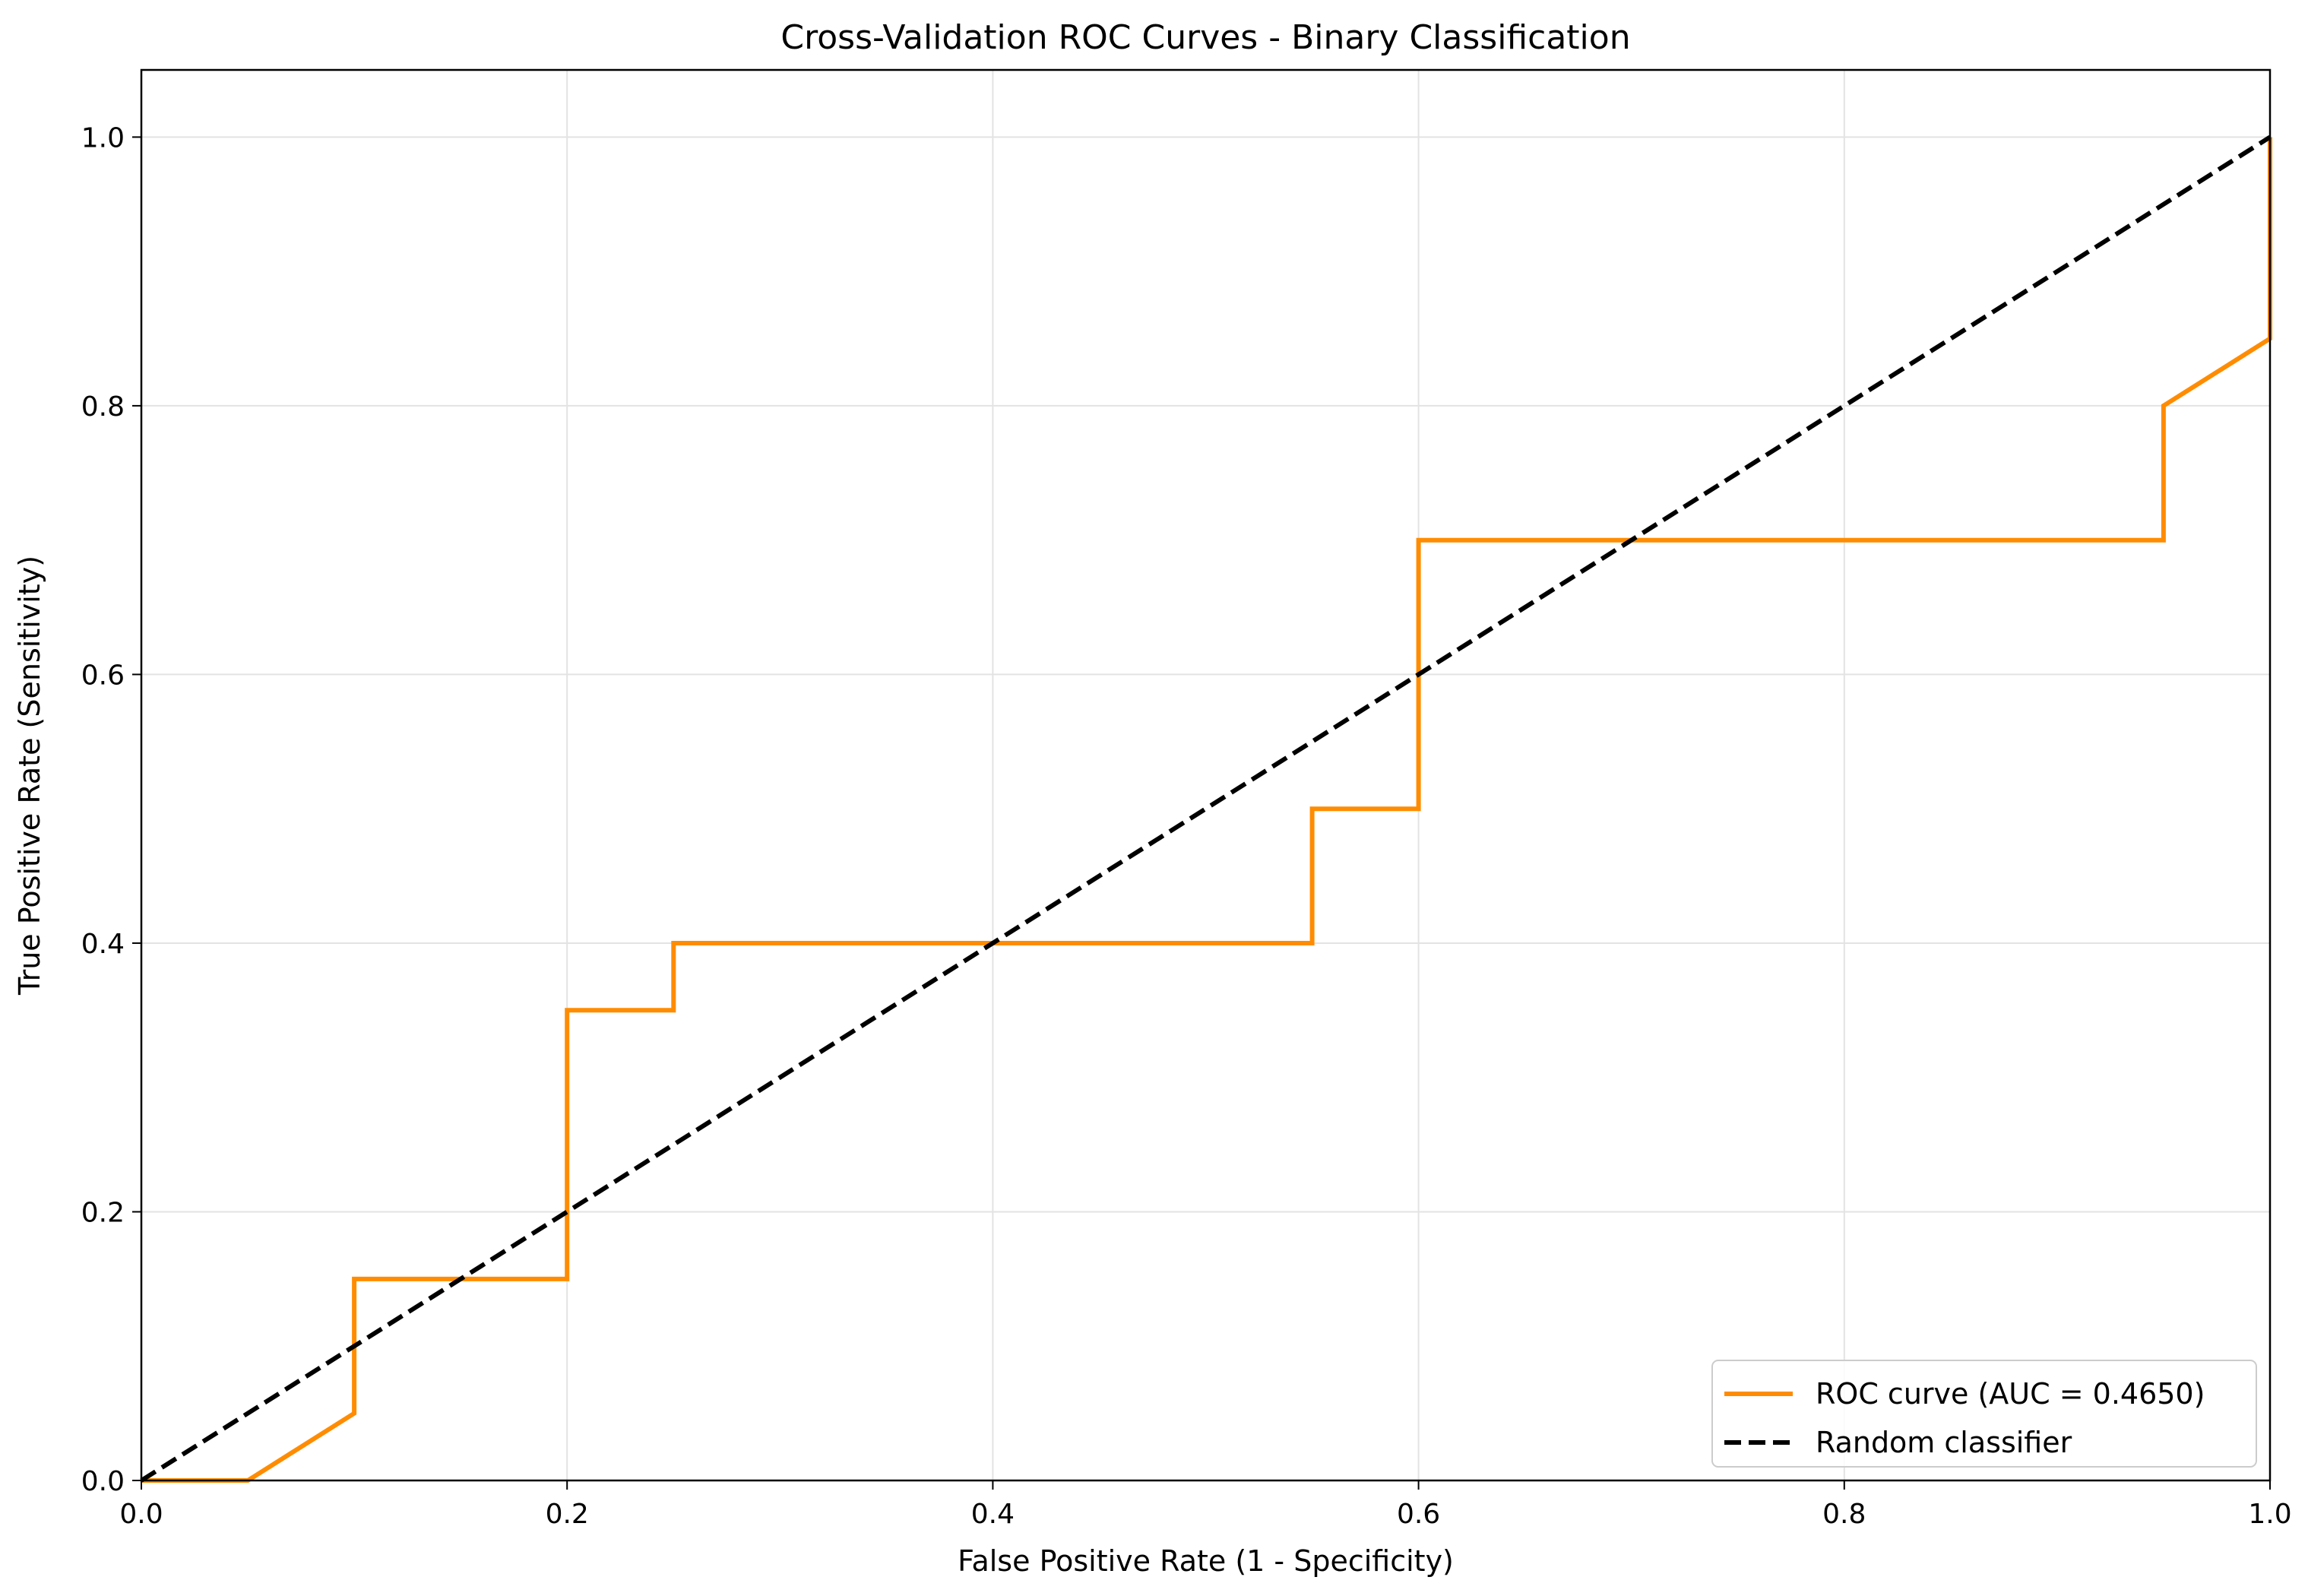 This screenshot has height=1596, width=2308. What do you see at coordinates (103, 138) in the screenshot?
I see `y-tick-label: 1.0` at bounding box center [103, 138].